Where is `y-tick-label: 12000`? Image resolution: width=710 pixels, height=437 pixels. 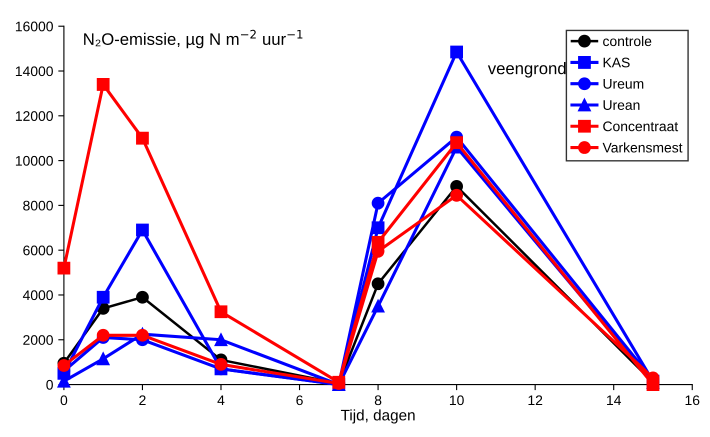 y-tick-label: 12000 is located at coordinates (34, 116).